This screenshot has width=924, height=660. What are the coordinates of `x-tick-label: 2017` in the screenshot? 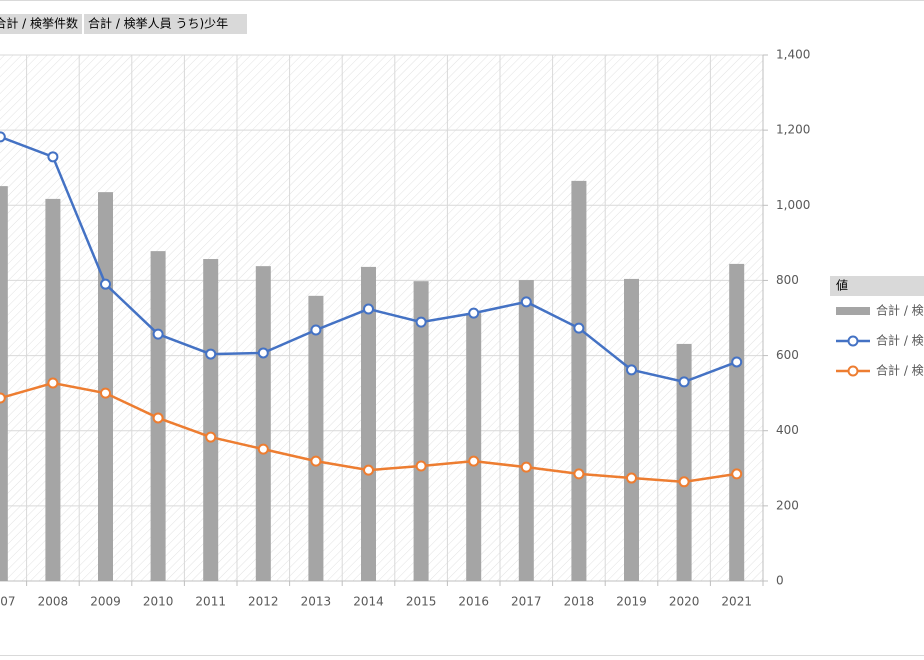 It's located at (526, 602).